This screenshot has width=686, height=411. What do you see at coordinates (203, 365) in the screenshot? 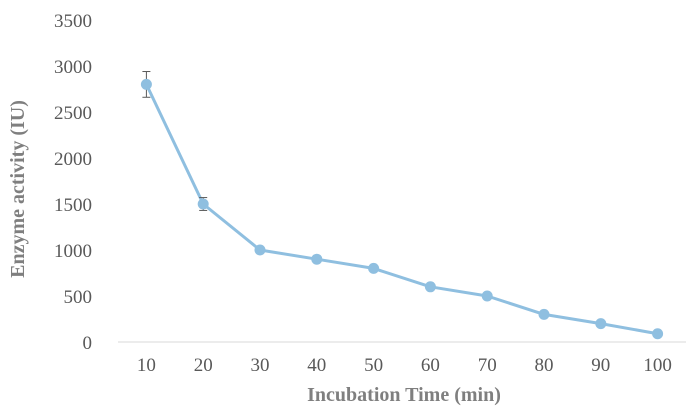
I see `x-tick-label: 20` at bounding box center [203, 365].